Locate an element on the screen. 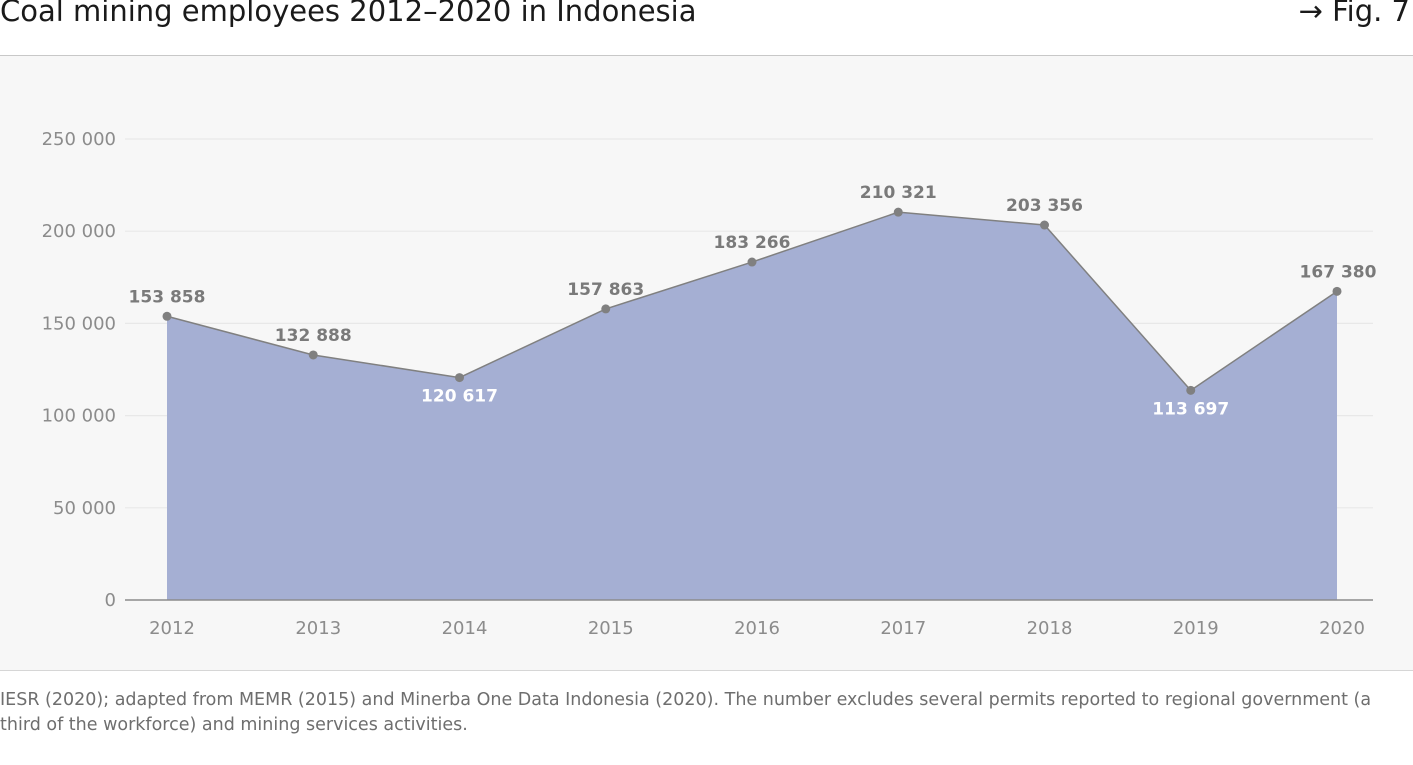 Image resolution: width=1413 pixels, height=765 pixels. y-tick-label: 150 000 is located at coordinates (79, 323).